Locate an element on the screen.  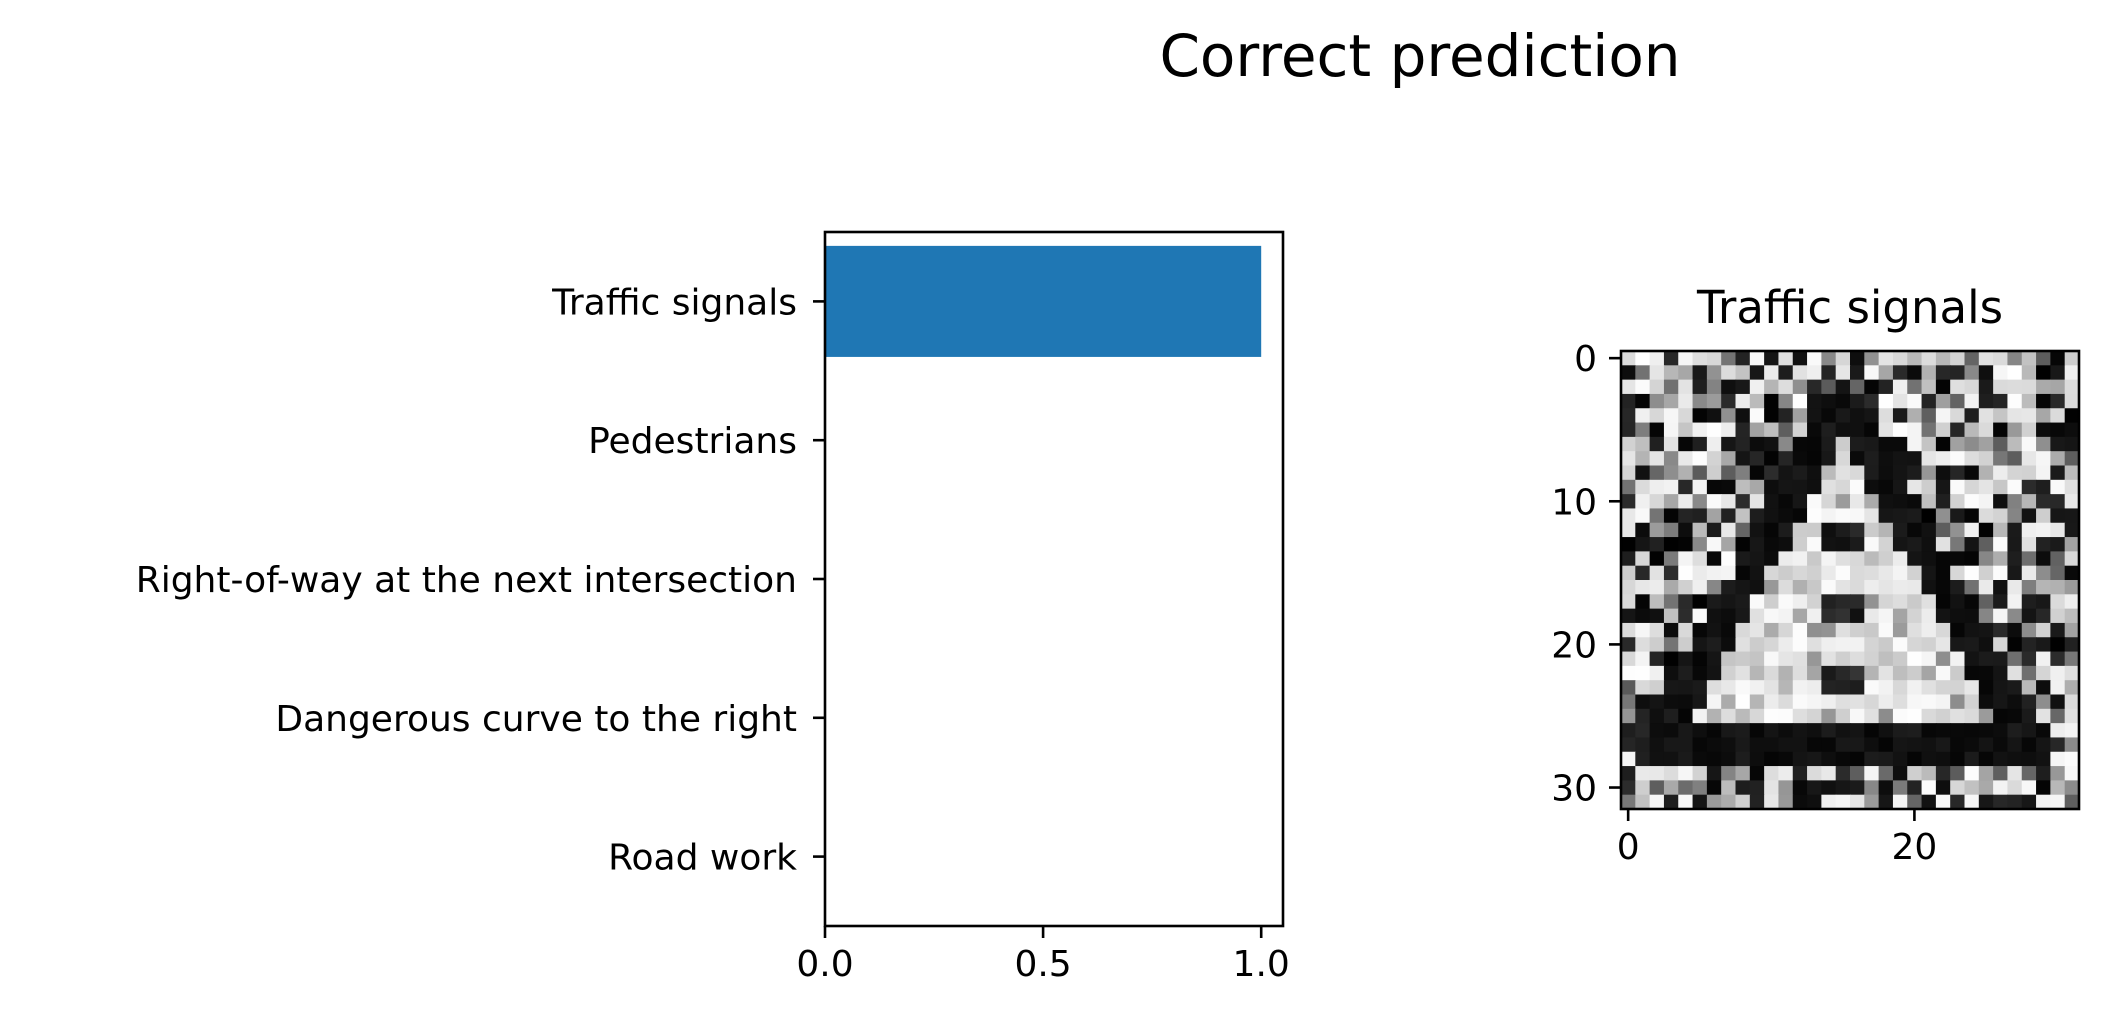
bars-group is located at coordinates (1043, 301).